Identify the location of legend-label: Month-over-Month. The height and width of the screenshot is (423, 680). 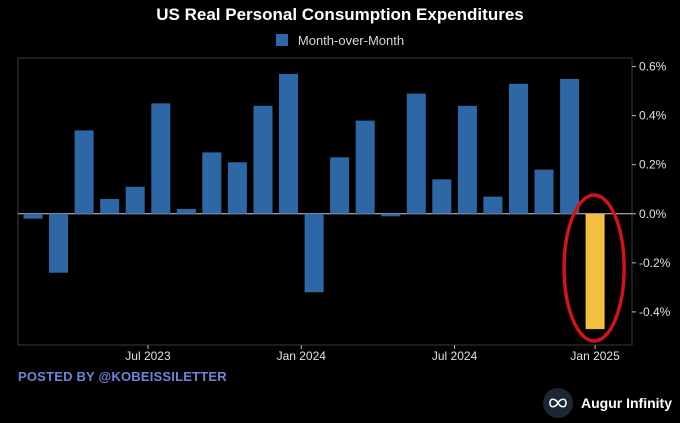
(351, 40).